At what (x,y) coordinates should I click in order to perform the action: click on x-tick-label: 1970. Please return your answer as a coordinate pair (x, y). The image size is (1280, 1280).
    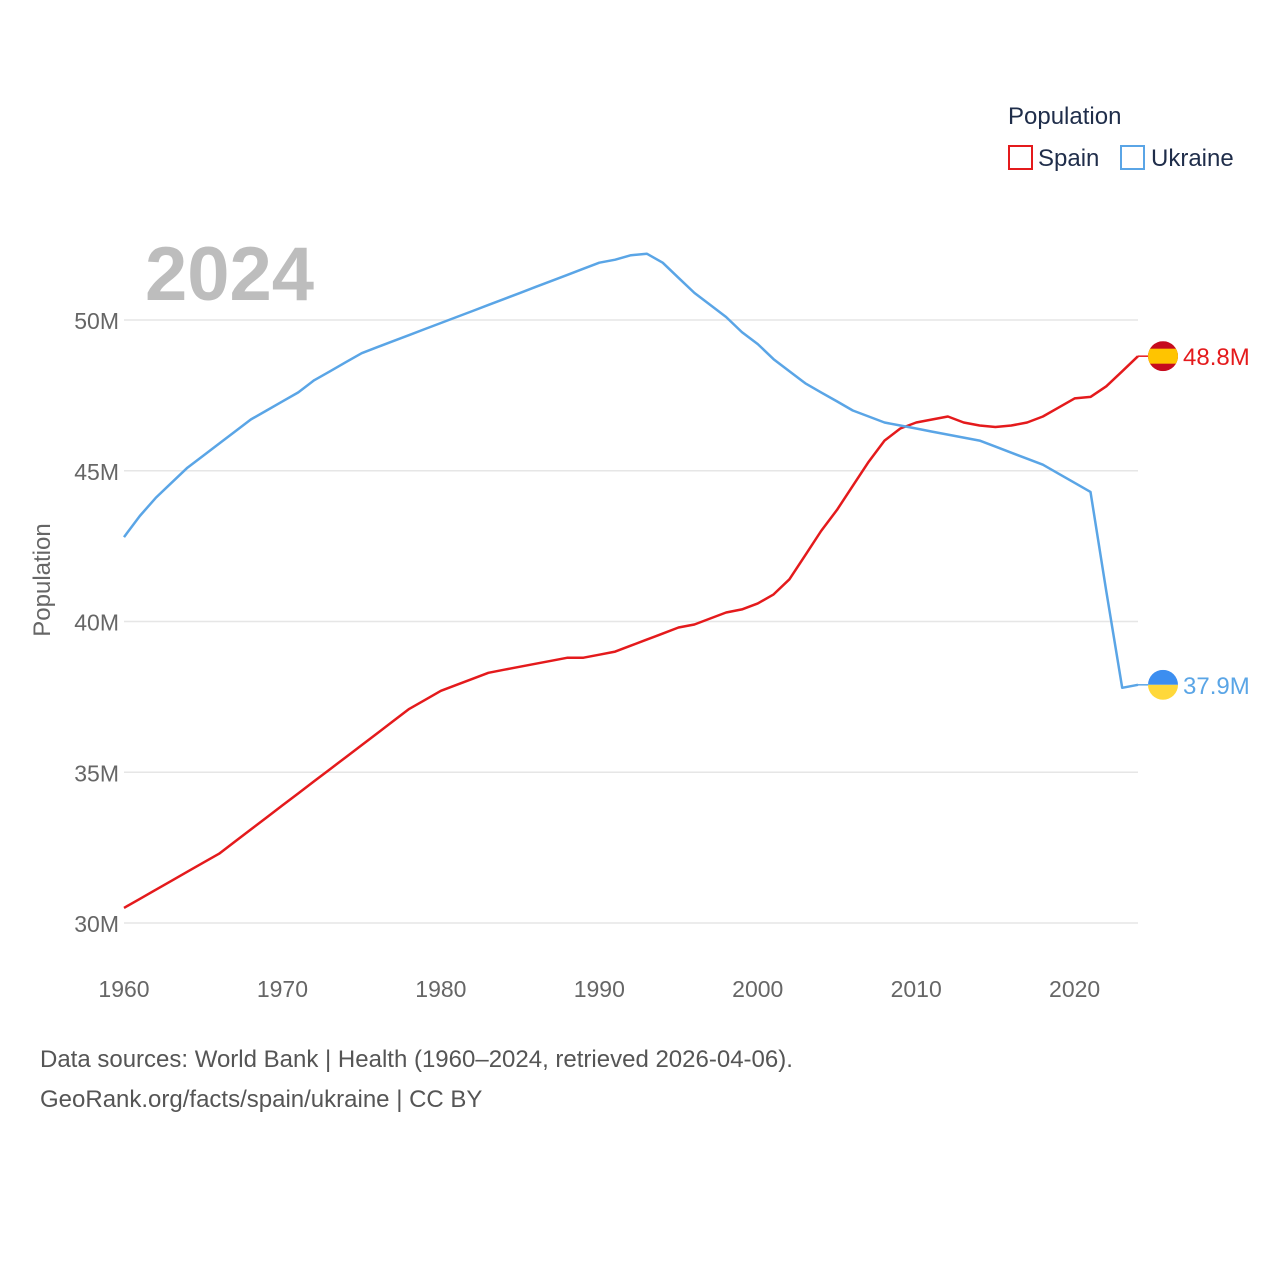
    Looking at the image, I should click on (282, 989).